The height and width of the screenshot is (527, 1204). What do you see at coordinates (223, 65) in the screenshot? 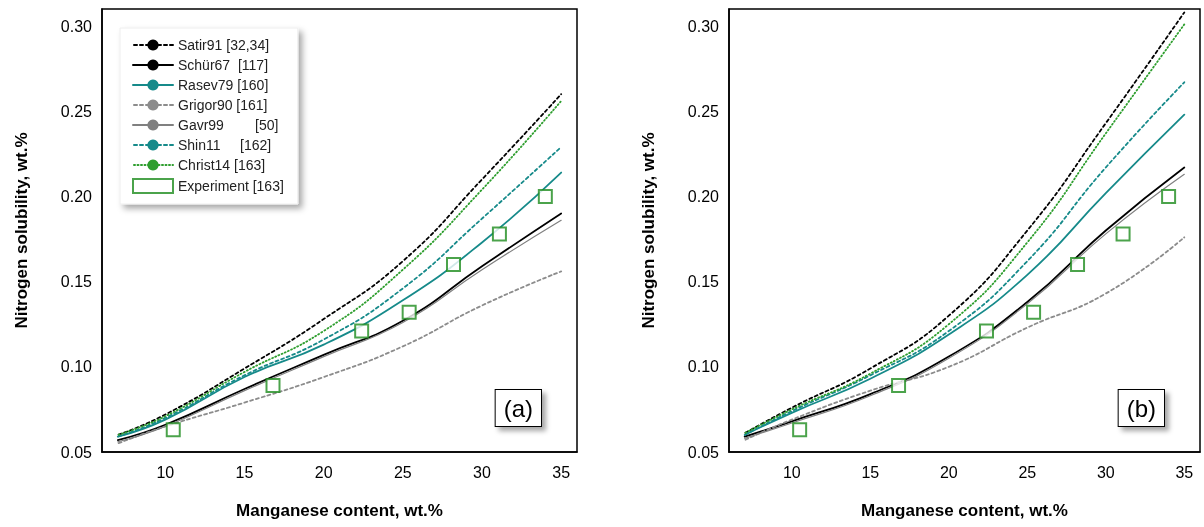
I see `legend-label: Schür67 [117]` at bounding box center [223, 65].